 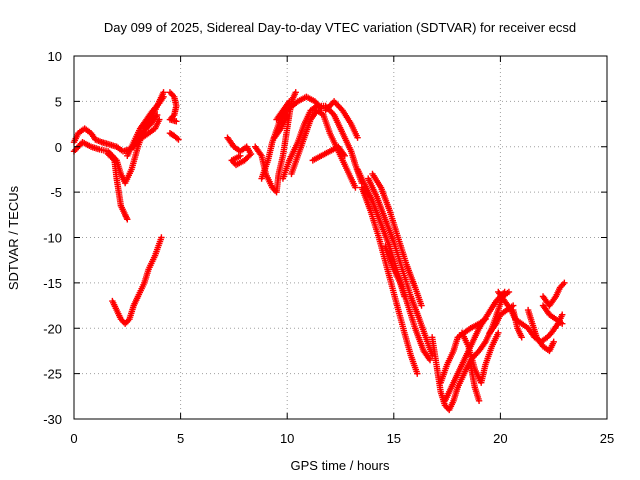 What do you see at coordinates (500, 438) in the screenshot?
I see `x-tick-label: 20` at bounding box center [500, 438].